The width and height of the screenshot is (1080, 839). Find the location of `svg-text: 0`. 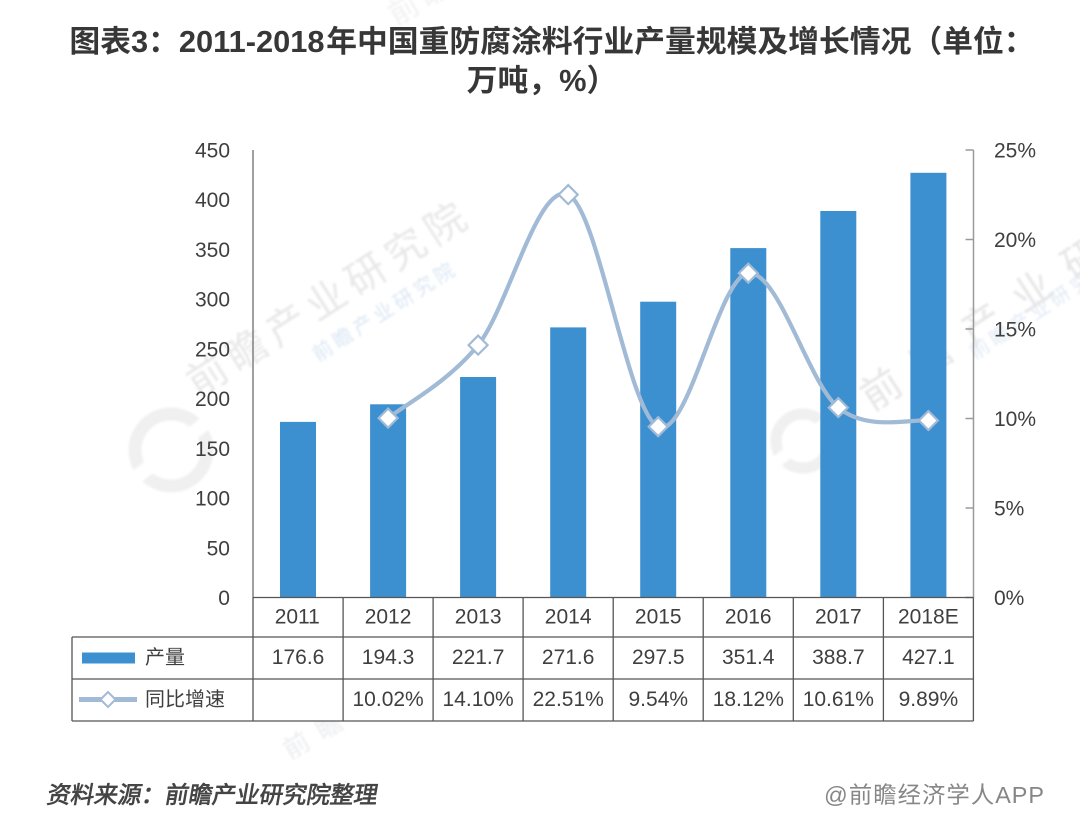

svg-text: 0 is located at coordinates (224, 598).